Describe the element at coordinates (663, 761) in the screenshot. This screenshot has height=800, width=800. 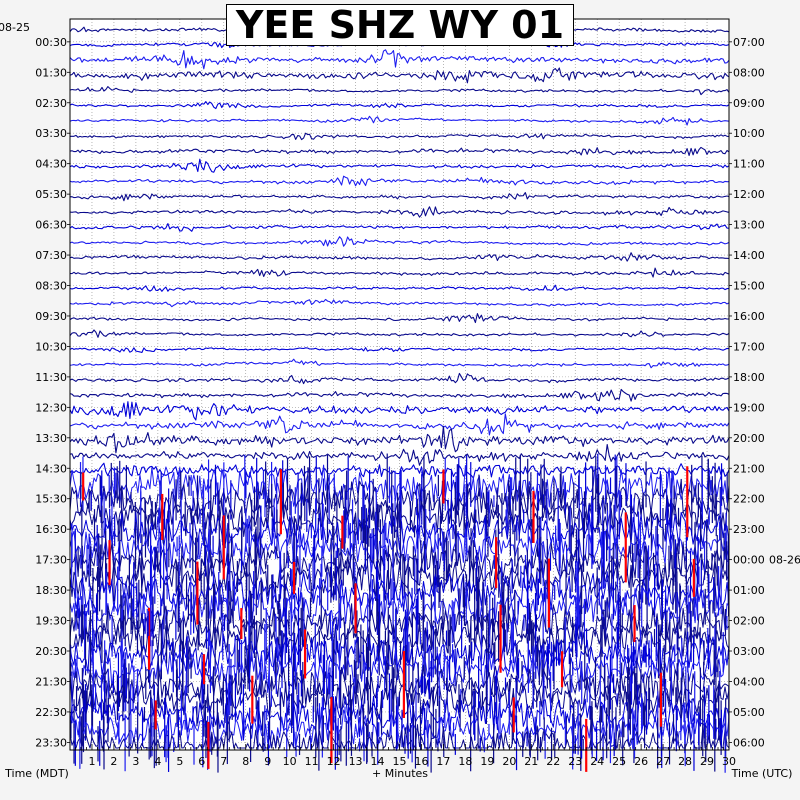
I see `x-tick-label: 27` at that location.